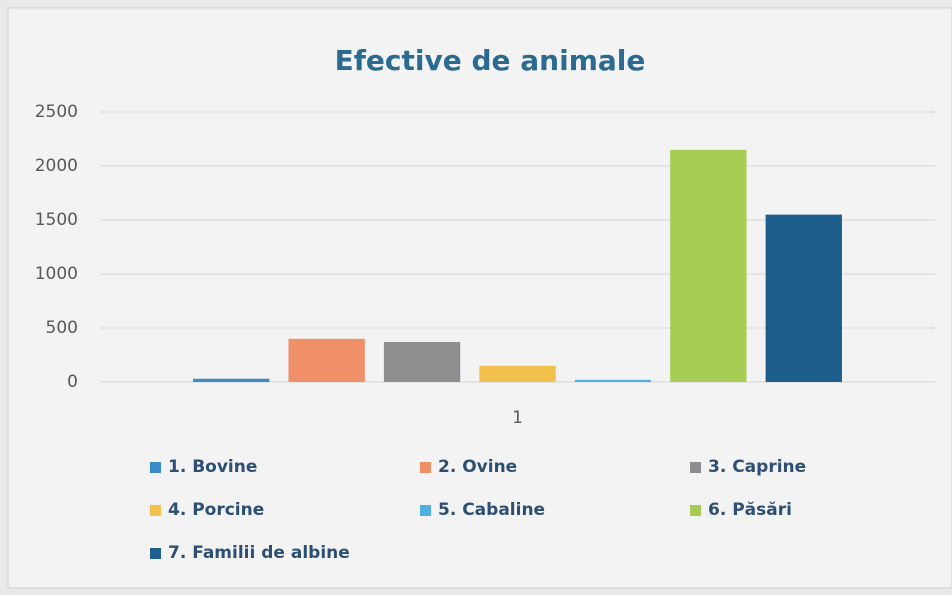 The image size is (952, 595). I want to click on legend-label: 7. Familii de albine, so click(259, 553).